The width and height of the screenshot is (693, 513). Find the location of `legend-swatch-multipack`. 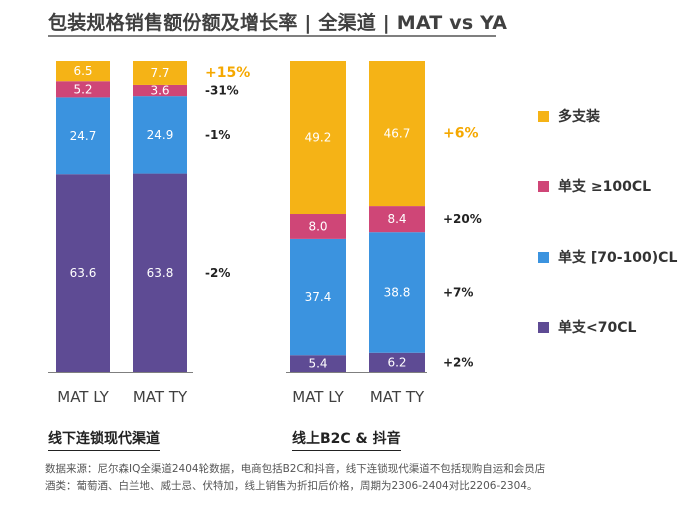

legend-swatch-multipack is located at coordinates (543, 116).